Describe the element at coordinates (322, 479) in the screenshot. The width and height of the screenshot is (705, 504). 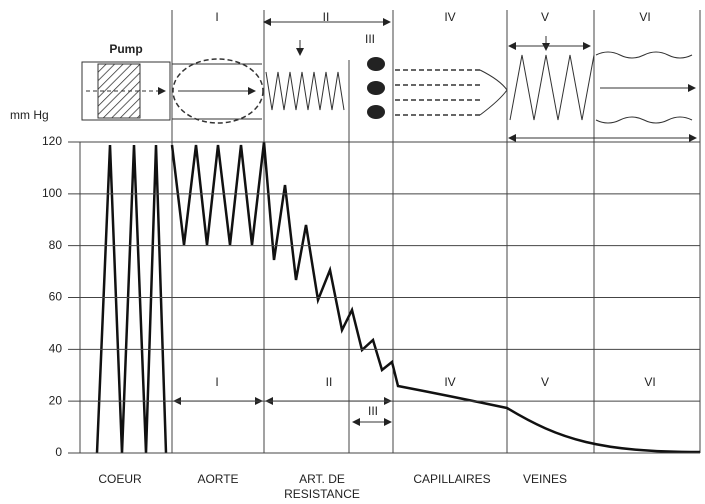
I see `region-label: ART. DE` at that location.